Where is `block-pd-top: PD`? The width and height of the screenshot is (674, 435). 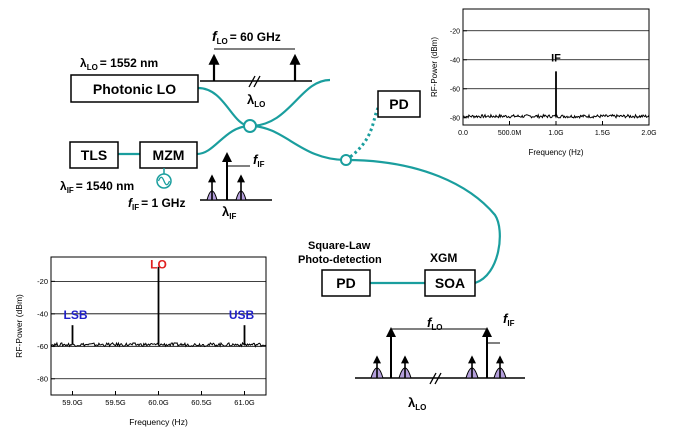
block-pd-top: PD is located at coordinates (399, 104).